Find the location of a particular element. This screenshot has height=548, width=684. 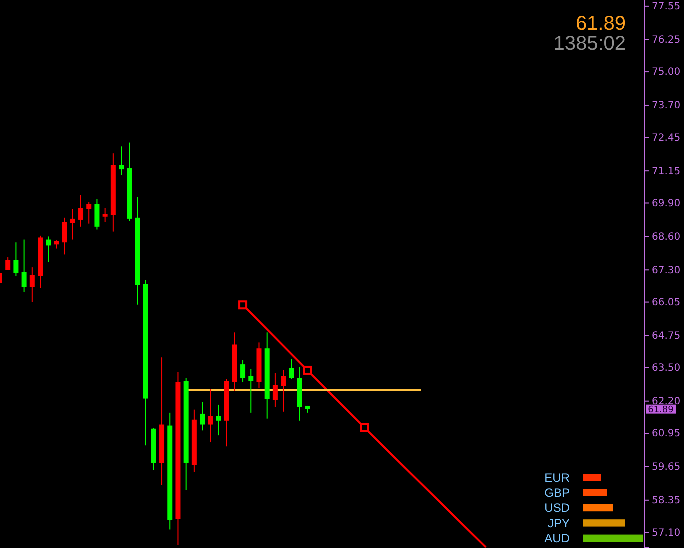

y-tick-label: 57.10 is located at coordinates (666, 533).